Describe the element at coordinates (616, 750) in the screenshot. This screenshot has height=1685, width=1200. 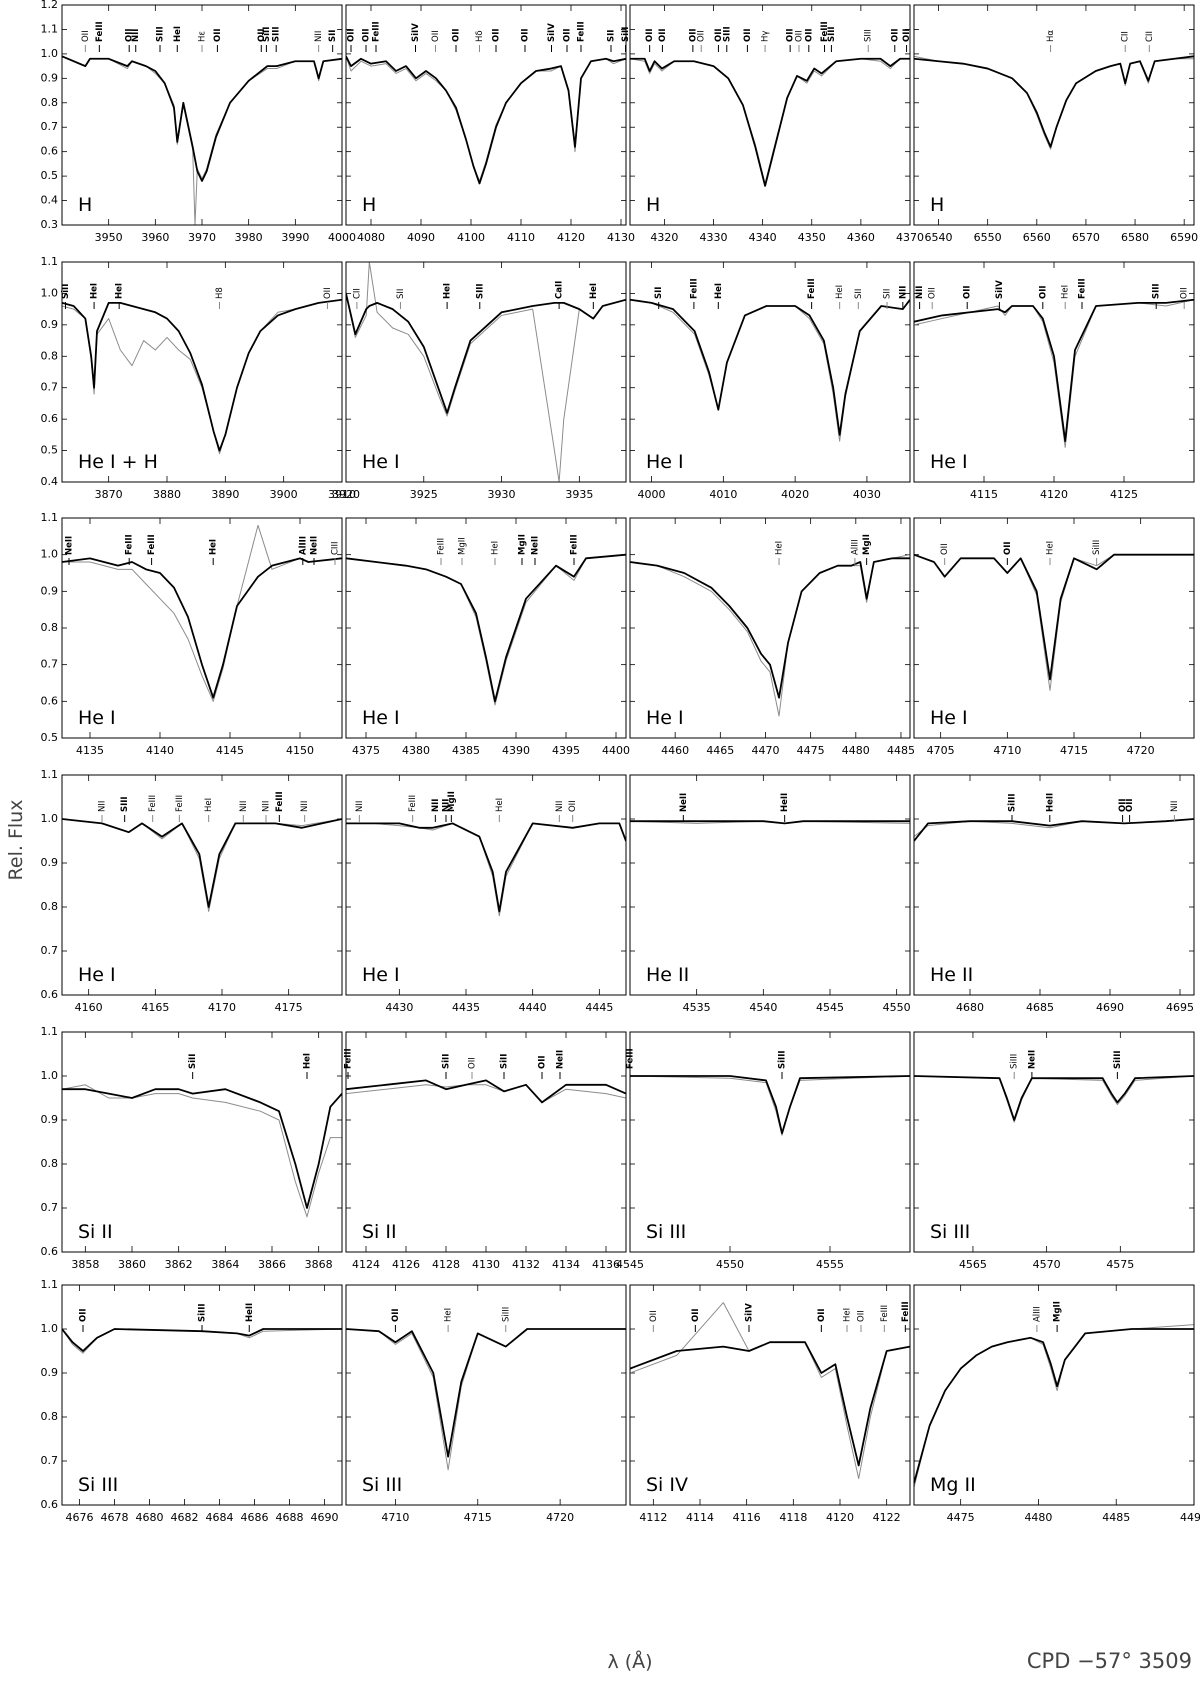
I see `x-tick-label: 4400` at that location.